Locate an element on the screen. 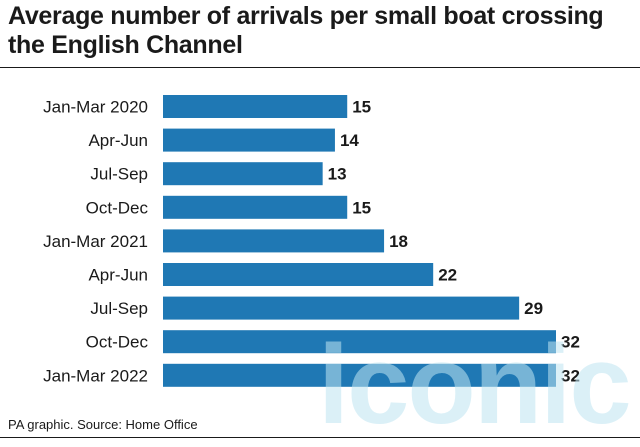 The width and height of the screenshot is (640, 447). value-label: 14 is located at coordinates (349, 140).